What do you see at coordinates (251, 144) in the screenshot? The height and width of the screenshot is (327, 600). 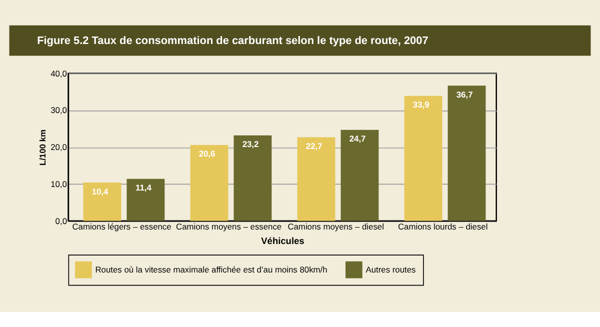 I see `data-label: 23,2` at bounding box center [251, 144].